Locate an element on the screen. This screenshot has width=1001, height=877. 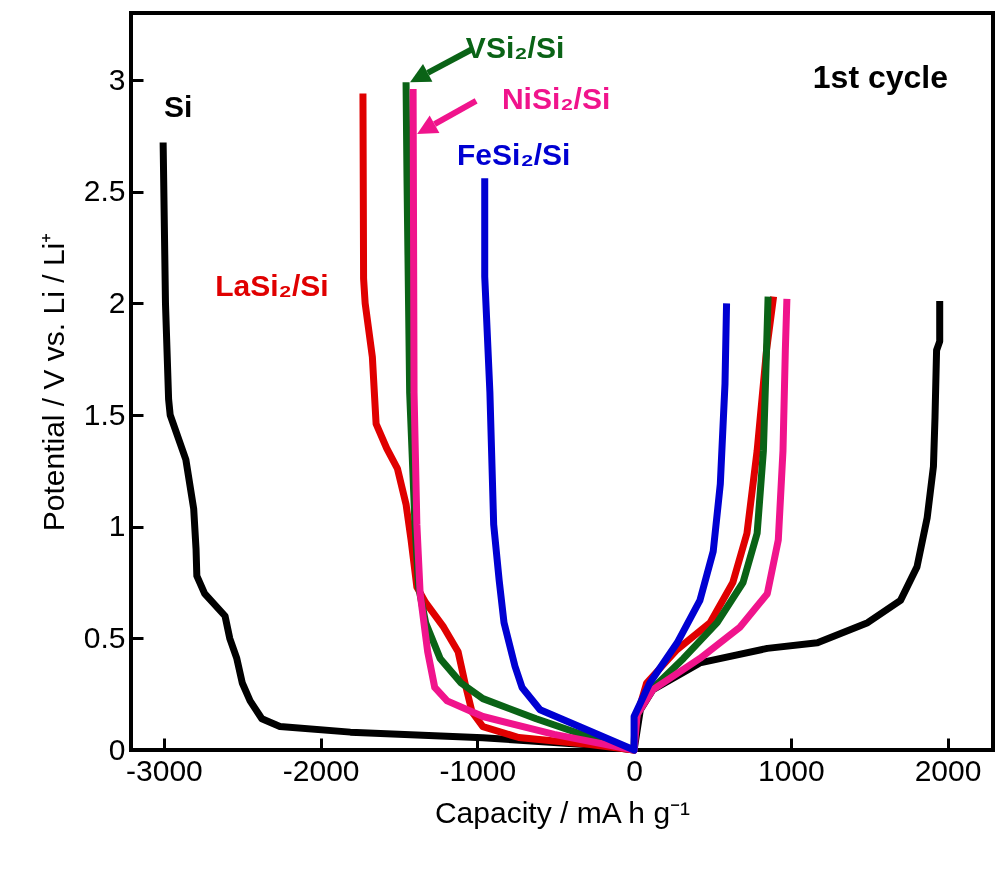
x-axis-title: Capacity / mA h g⁻¹ is located at coordinates (562, 812).